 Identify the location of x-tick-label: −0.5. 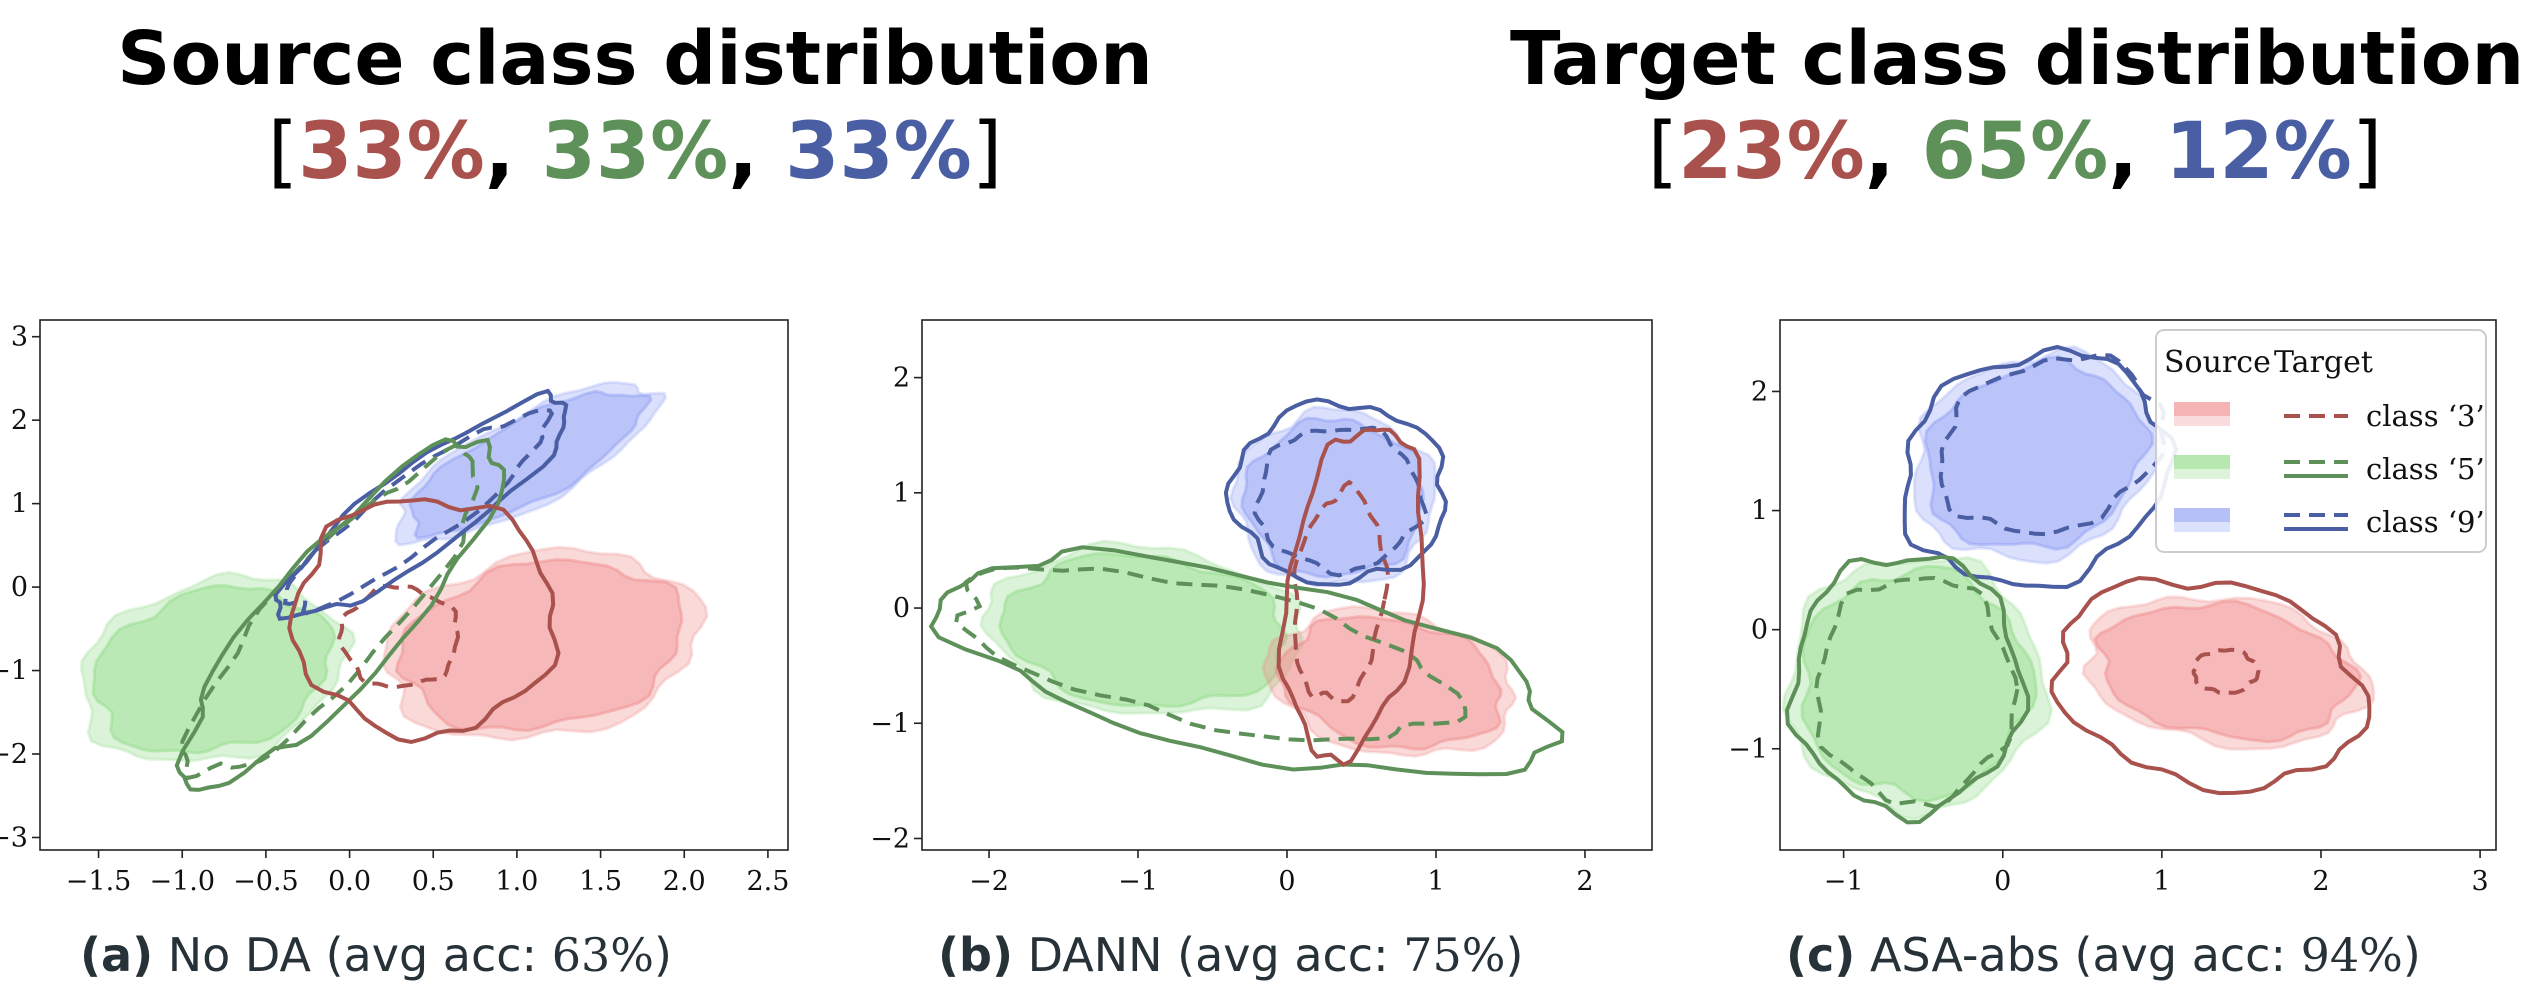
(266, 881).